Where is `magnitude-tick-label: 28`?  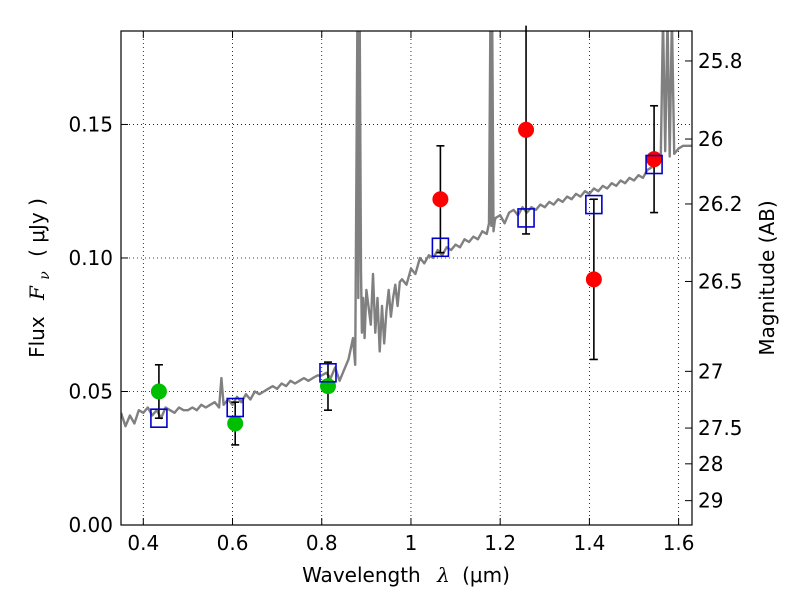 magnitude-tick-label: 28 is located at coordinates (710, 464).